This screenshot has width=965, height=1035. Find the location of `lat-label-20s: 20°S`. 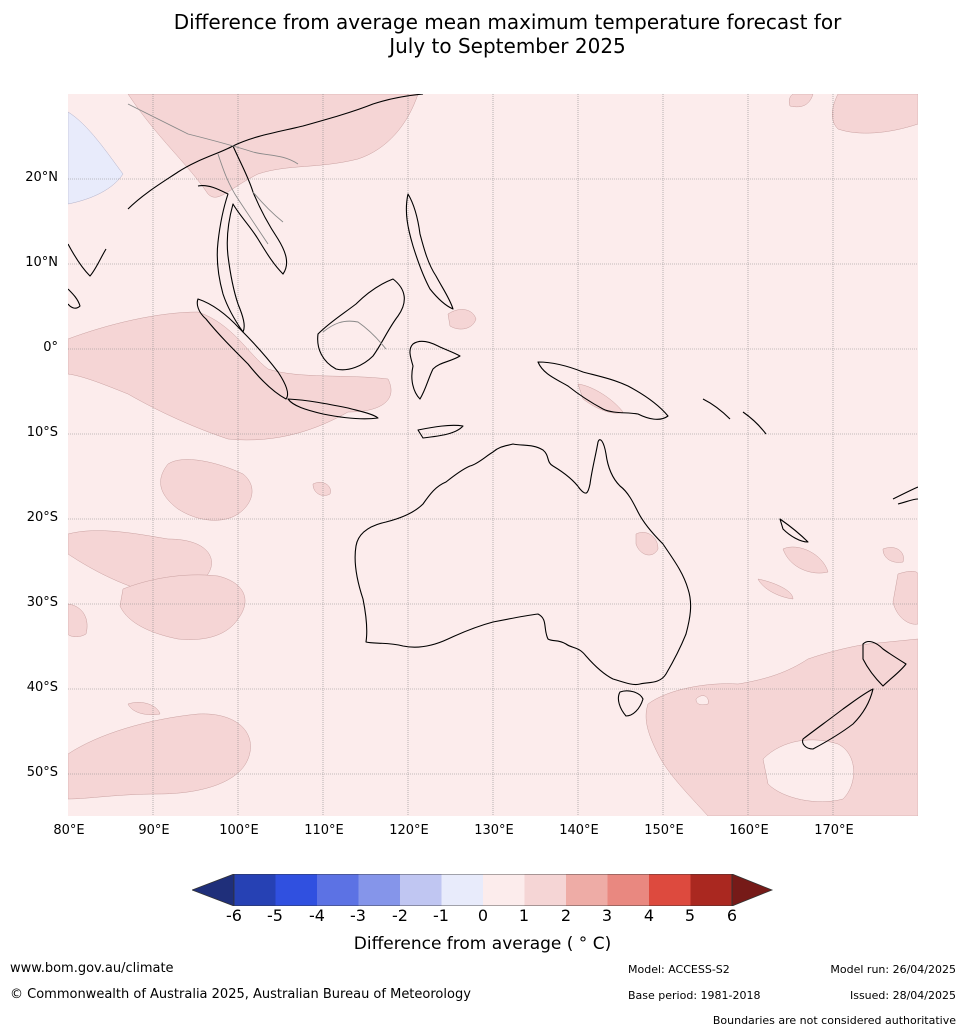

lat-label-20s: 20°S is located at coordinates (42, 517).